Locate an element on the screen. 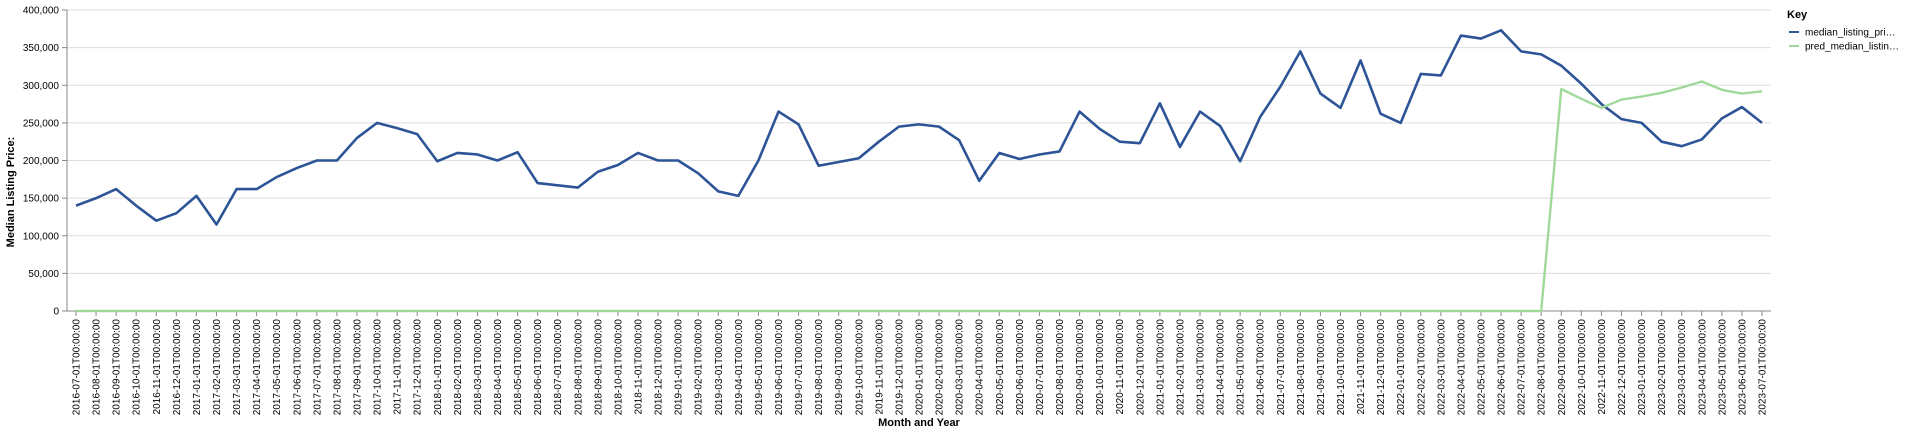 The image size is (1920, 434). y-tick-label: 50,000 is located at coordinates (43, 274).